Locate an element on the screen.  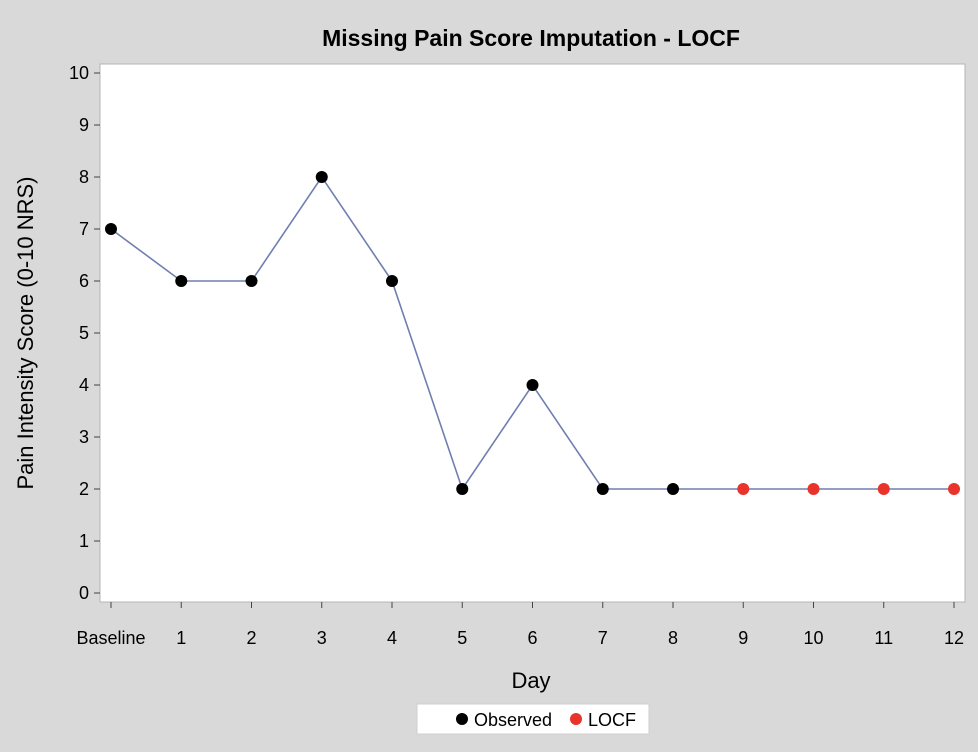
x-tick-label: 10 is located at coordinates (813, 638).